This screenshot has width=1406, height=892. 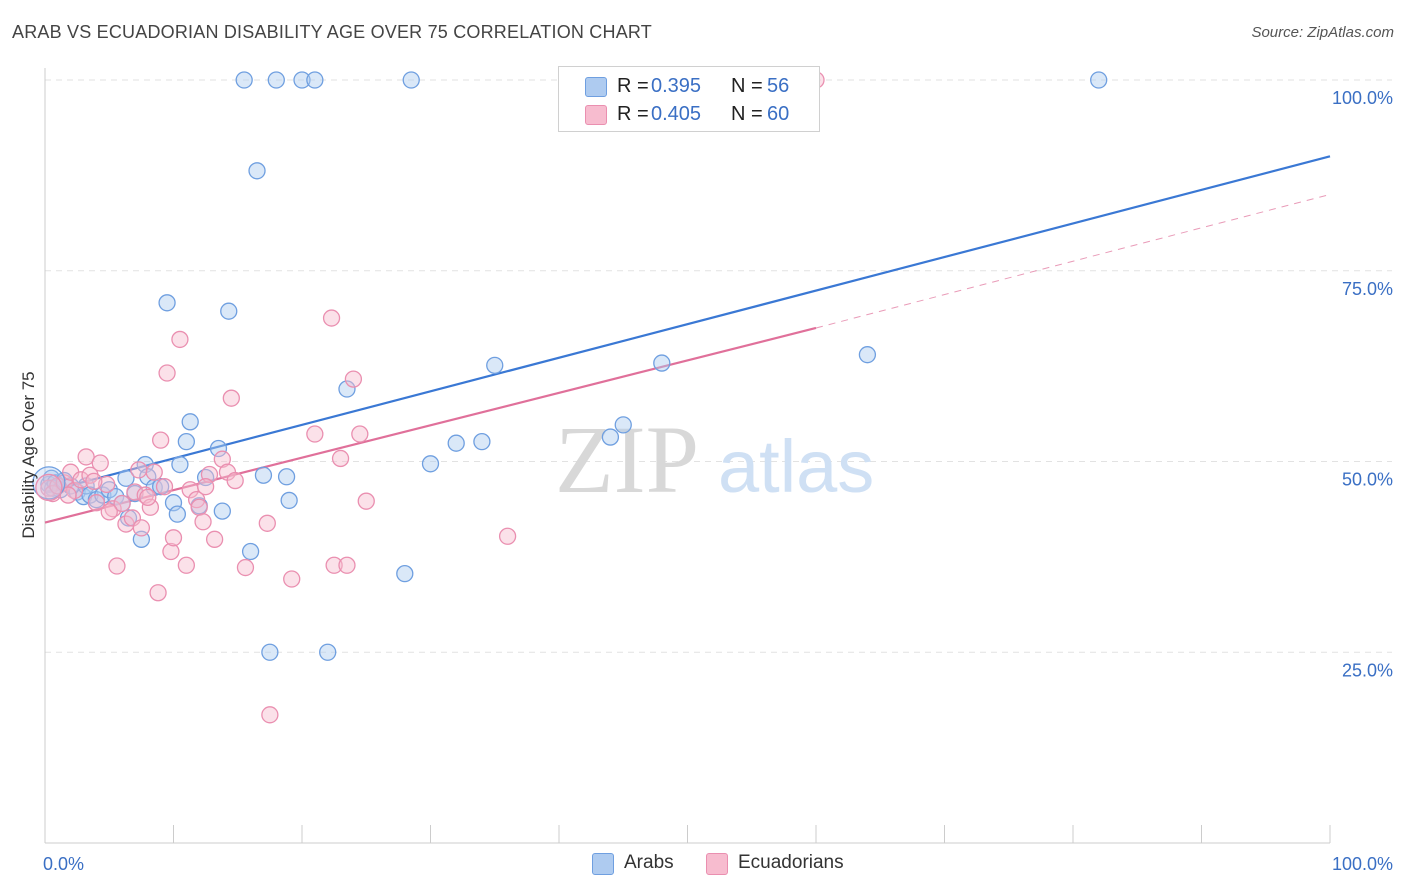 I want to click on ecuadorians-legend-swatch, so click(x=717, y=864).